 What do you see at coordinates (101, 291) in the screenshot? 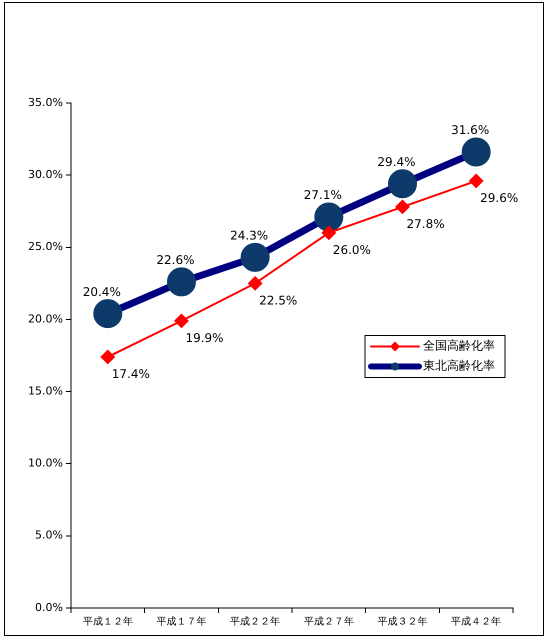
I see `data-label: 20.4%` at bounding box center [101, 291].